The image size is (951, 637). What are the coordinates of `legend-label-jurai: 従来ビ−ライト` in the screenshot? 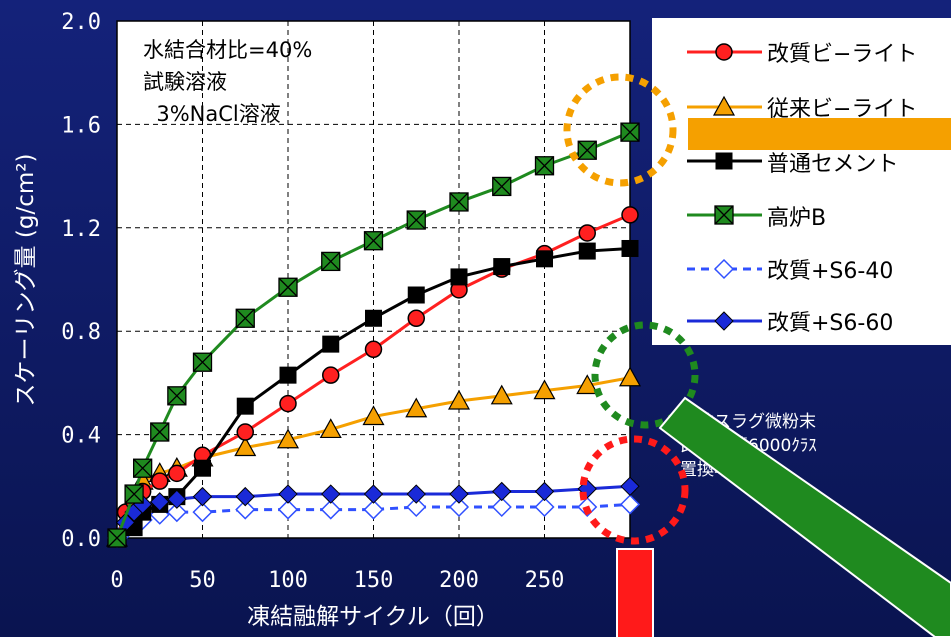 It's located at (842, 109).